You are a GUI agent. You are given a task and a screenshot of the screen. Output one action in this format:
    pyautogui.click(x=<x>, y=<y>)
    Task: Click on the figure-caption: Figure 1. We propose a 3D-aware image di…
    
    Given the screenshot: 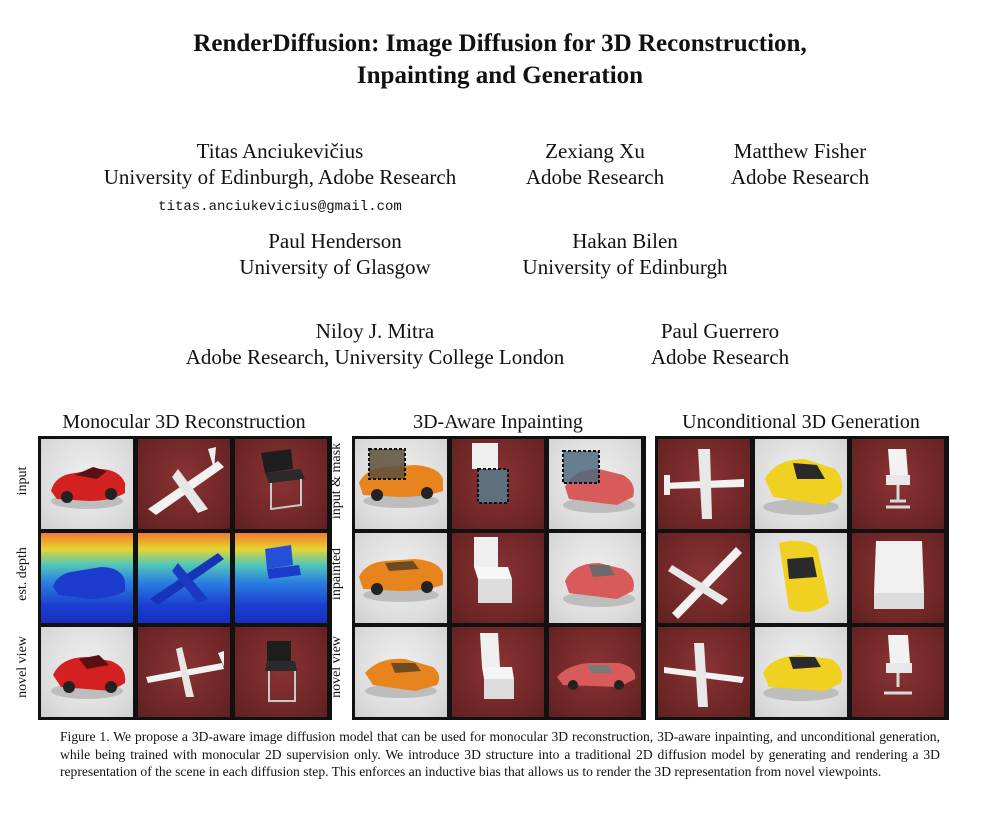 What is the action you would take?
    pyautogui.click(x=500, y=754)
    